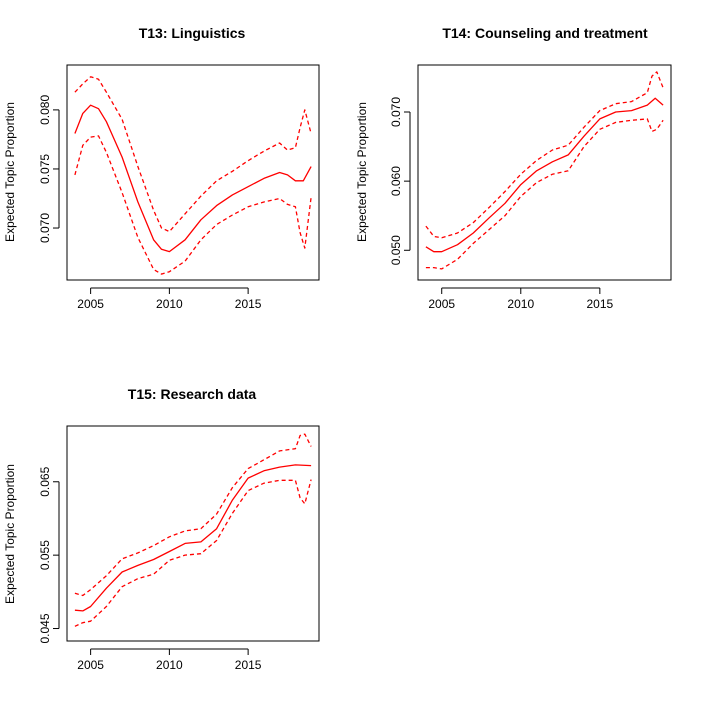 The height and width of the screenshot is (722, 705). Describe the element at coordinates (396, 250) in the screenshot. I see `y-tick-label: 0.050` at that location.